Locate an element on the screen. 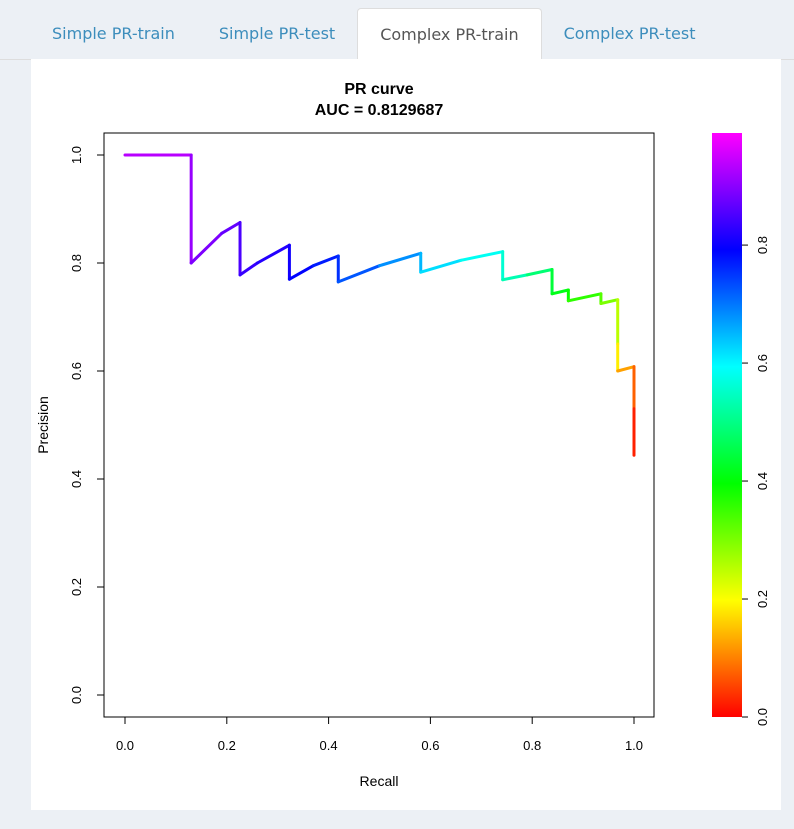 The height and width of the screenshot is (829, 794). y-axis-label: Precision is located at coordinates (43, 425).